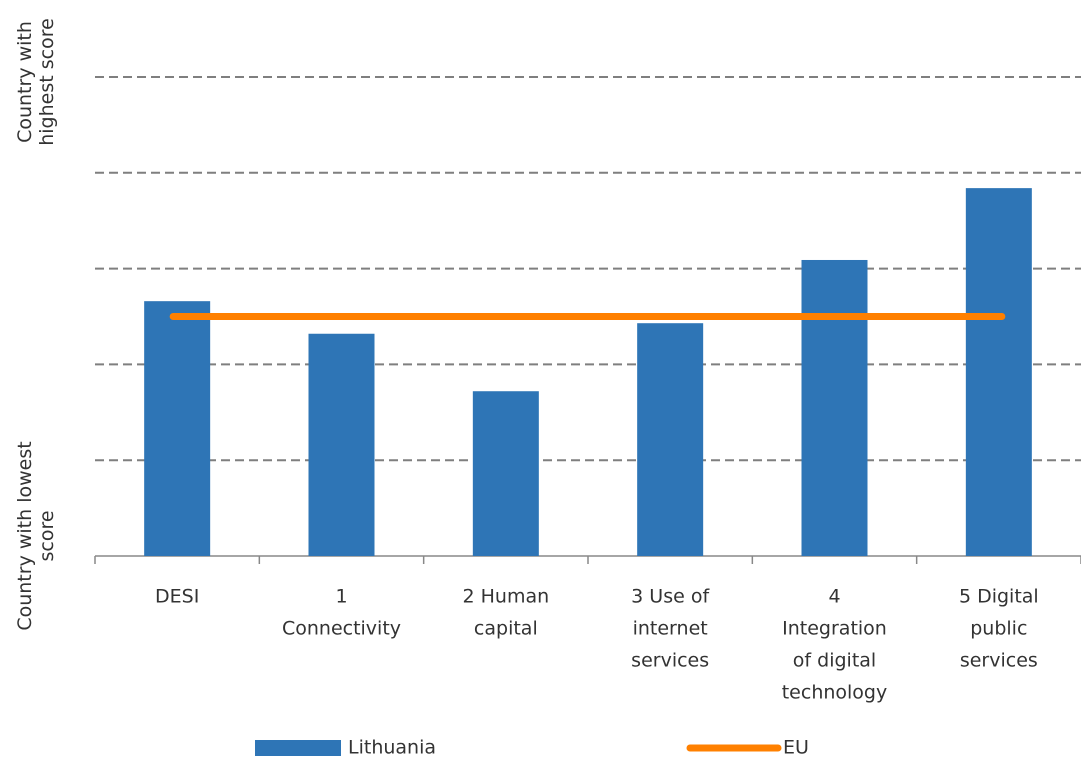 Image resolution: width=1081 pixels, height=767 pixels. What do you see at coordinates (506, 597) in the screenshot?
I see `x-tick-label: 2 Human` at bounding box center [506, 597].